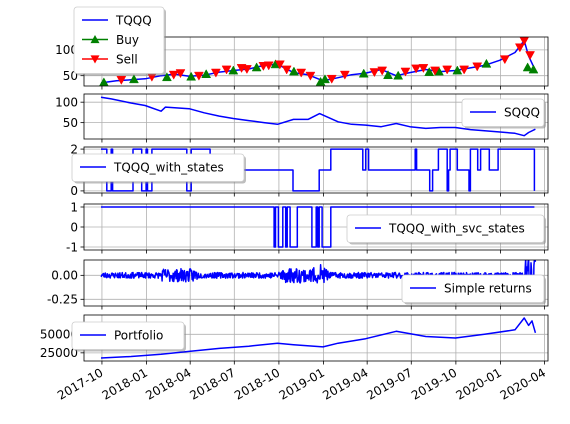 This screenshot has height=424, width=570. I want to click on series-line-Portfolio, so click(318, 338).